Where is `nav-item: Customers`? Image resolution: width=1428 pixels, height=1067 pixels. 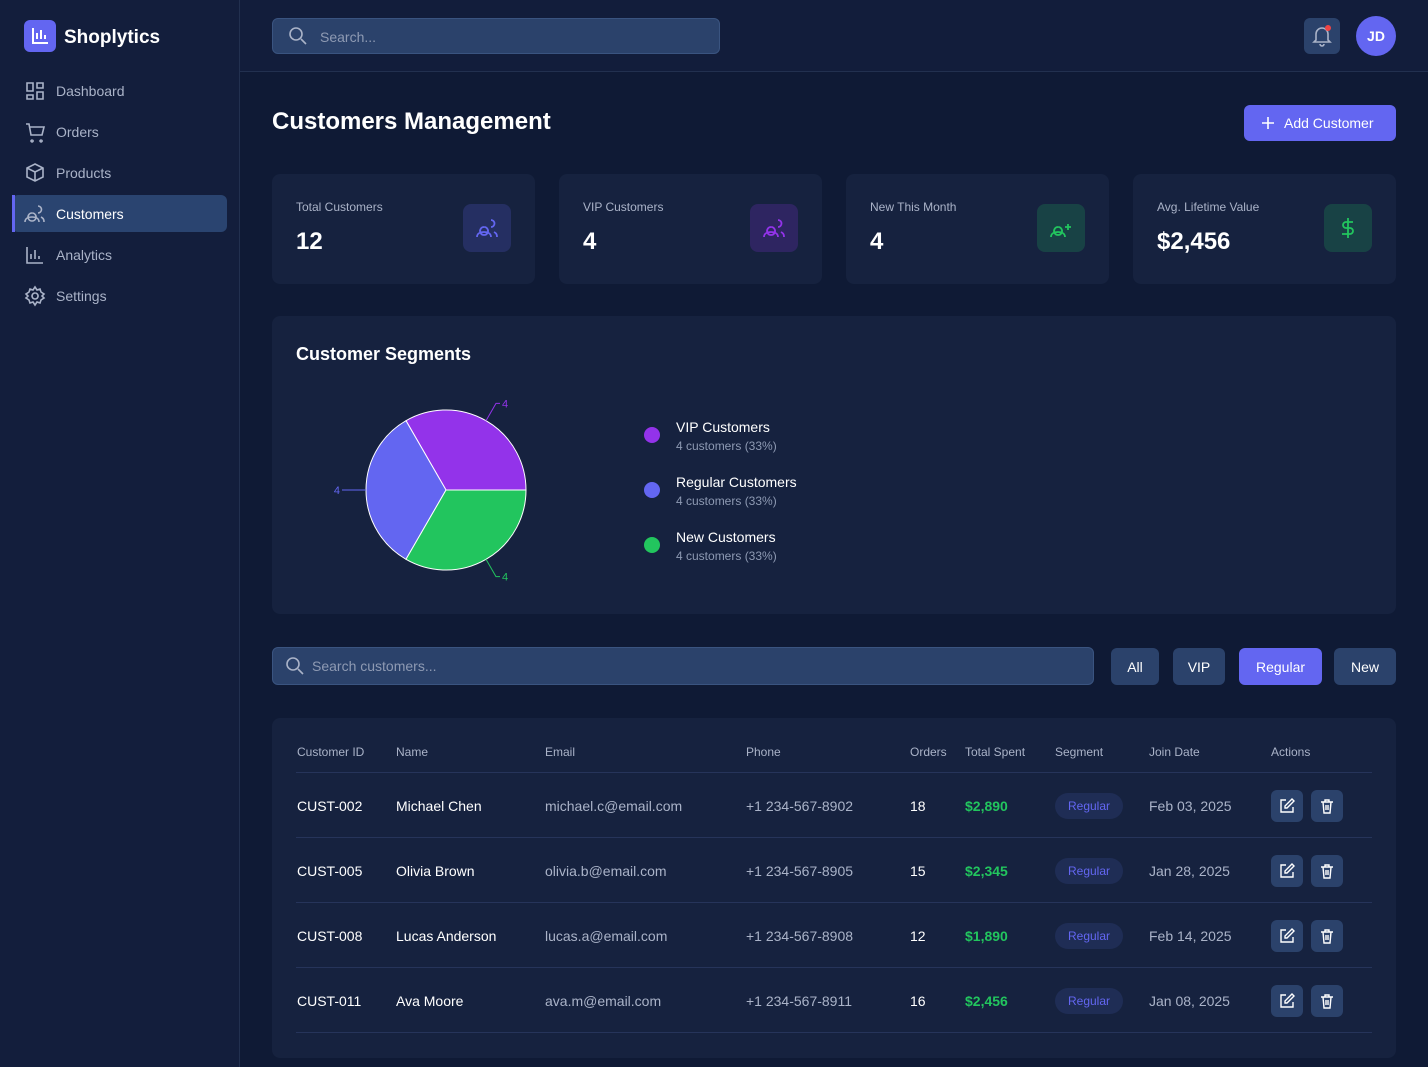 nav-item: Customers is located at coordinates (90, 214).